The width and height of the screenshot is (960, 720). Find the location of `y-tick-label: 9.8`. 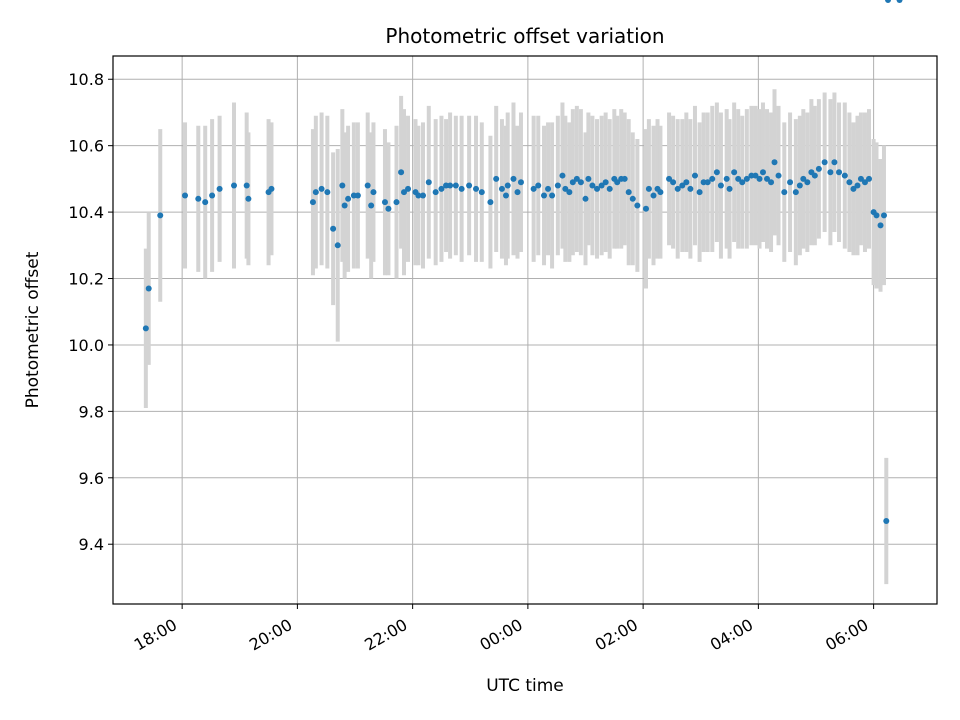

y-tick-label: 9.8 is located at coordinates (91, 411).